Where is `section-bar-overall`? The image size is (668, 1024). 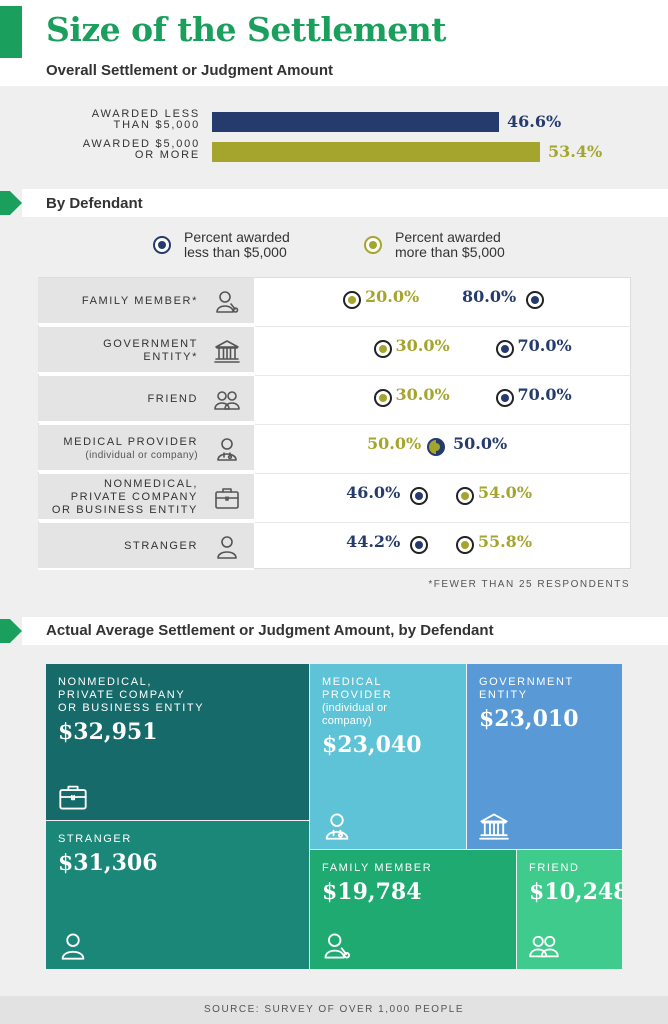
section-bar-overall is located at coordinates (334, 72).